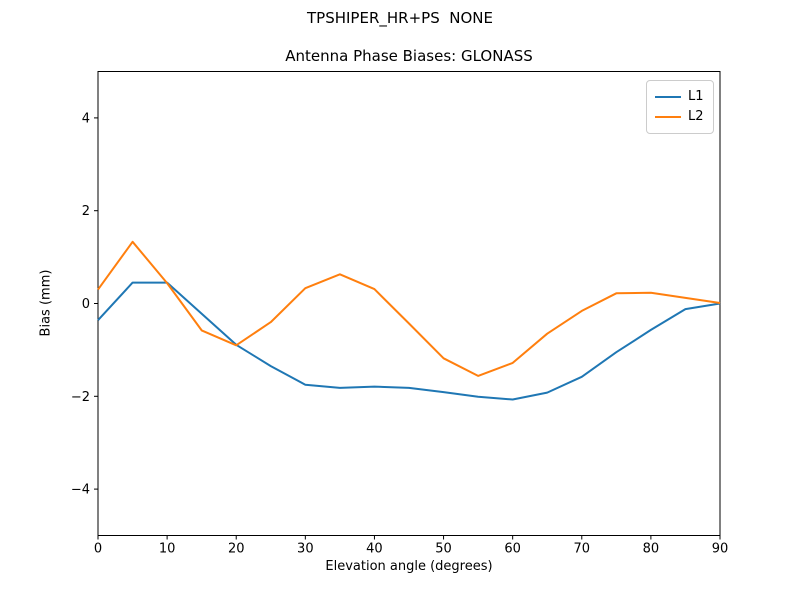 This screenshot has height=600, width=800. I want to click on y-tick-label: 0, so click(86, 304).